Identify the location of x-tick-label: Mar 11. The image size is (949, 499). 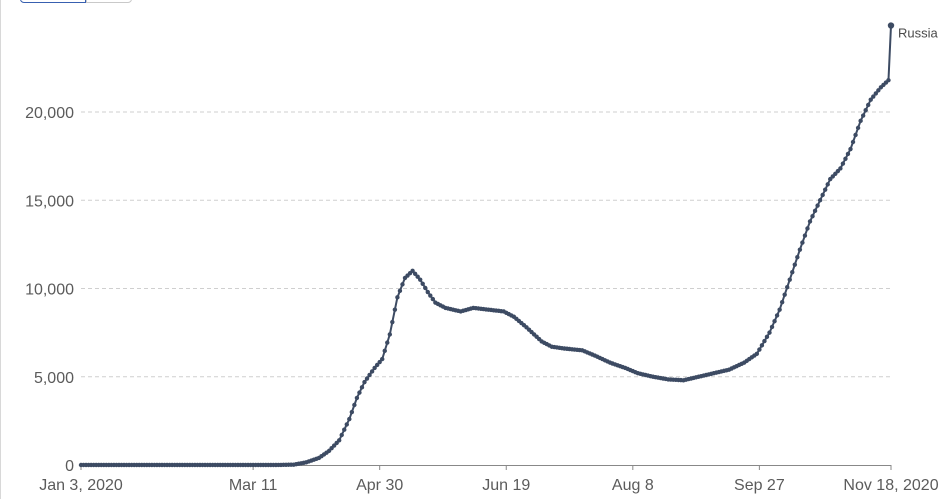
(253, 485).